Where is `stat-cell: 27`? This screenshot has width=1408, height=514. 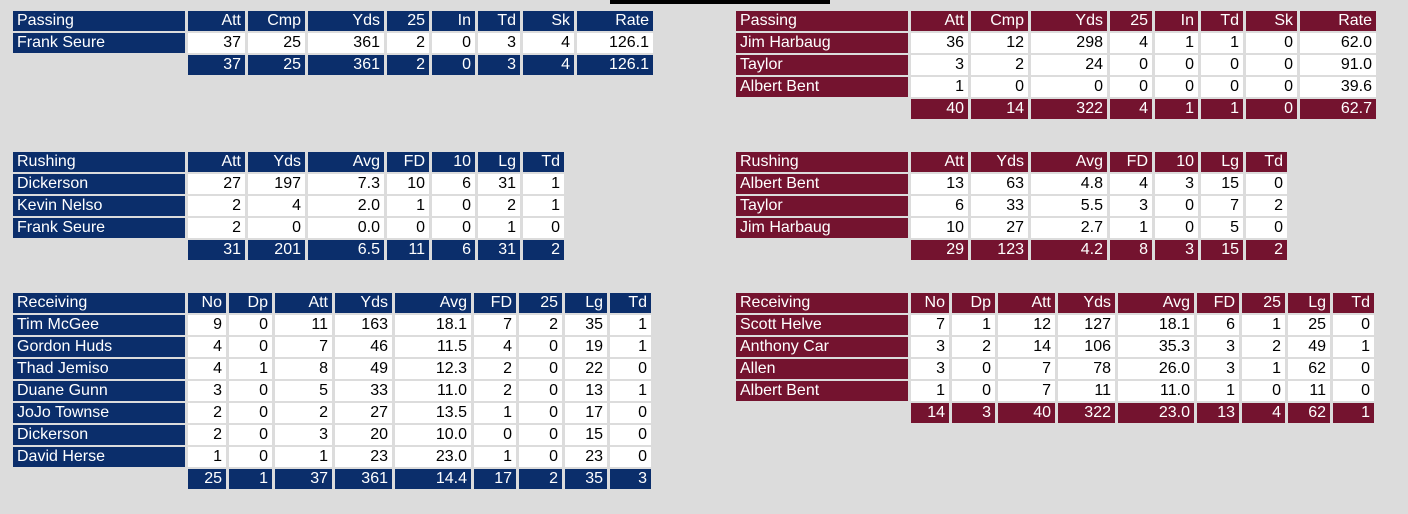 stat-cell: 27 is located at coordinates (999, 228).